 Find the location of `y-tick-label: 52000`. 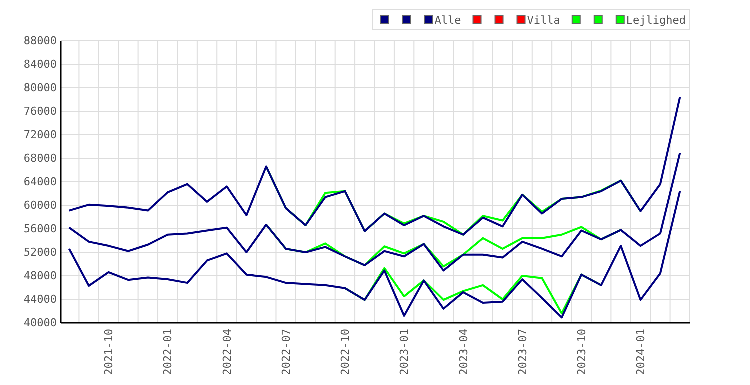

y-tick-label: 52000 is located at coordinates (40, 253).